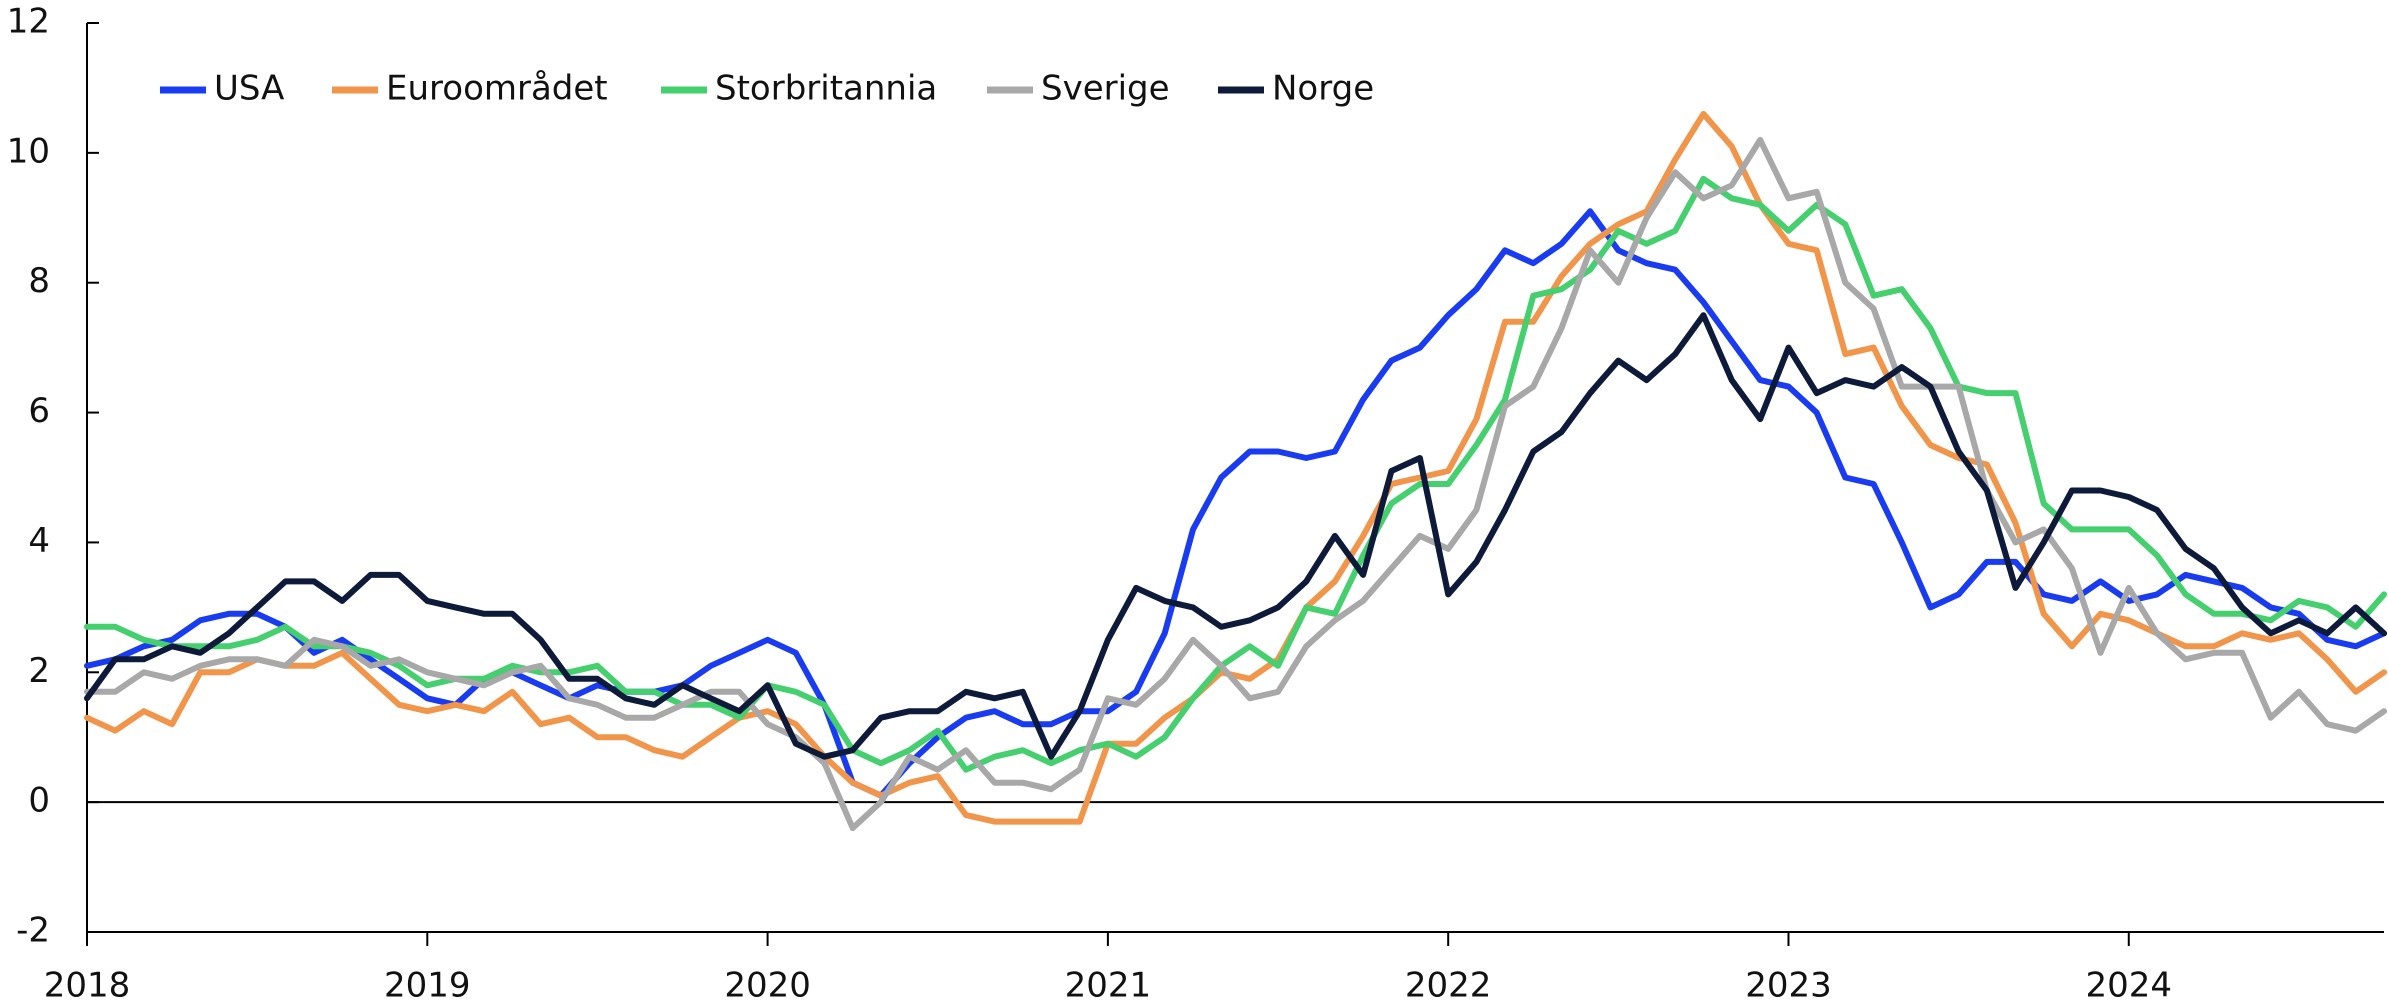  What do you see at coordinates (826, 89) in the screenshot?
I see `legend-label: Storbritannia` at bounding box center [826, 89].